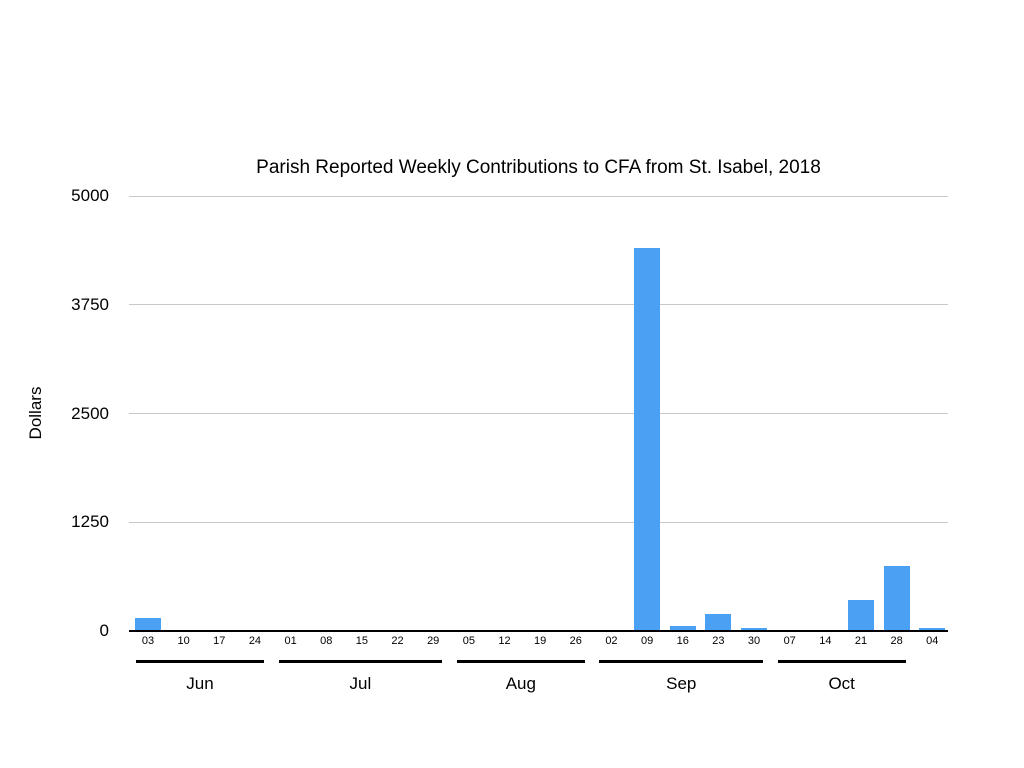  I want to click on x-tick-label: 30, so click(754, 641).